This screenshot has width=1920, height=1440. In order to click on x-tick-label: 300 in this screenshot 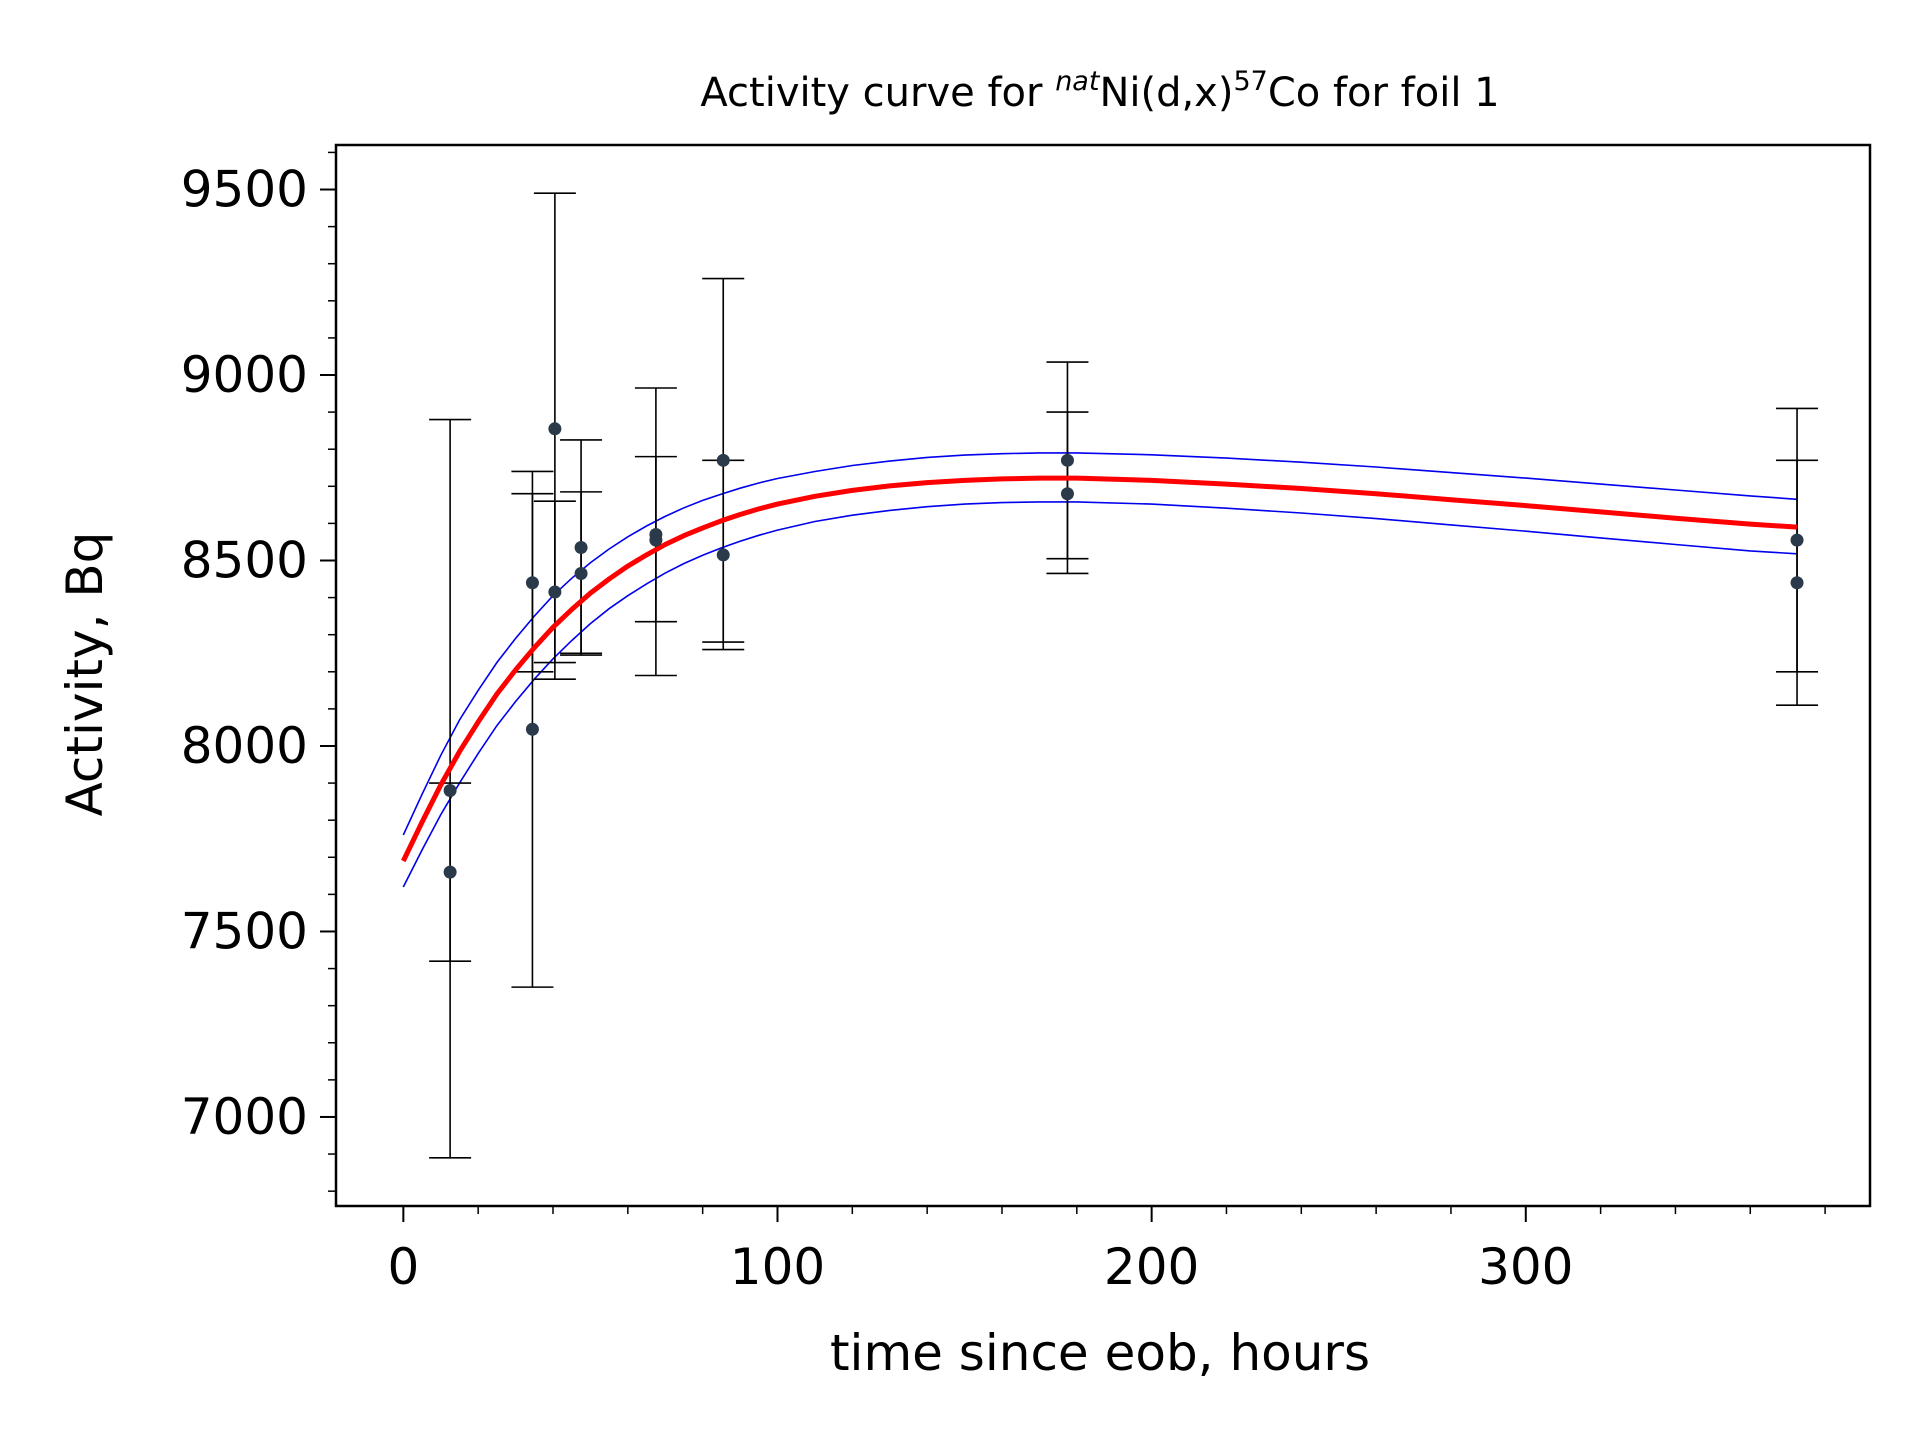, I will do `click(1525, 1267)`.